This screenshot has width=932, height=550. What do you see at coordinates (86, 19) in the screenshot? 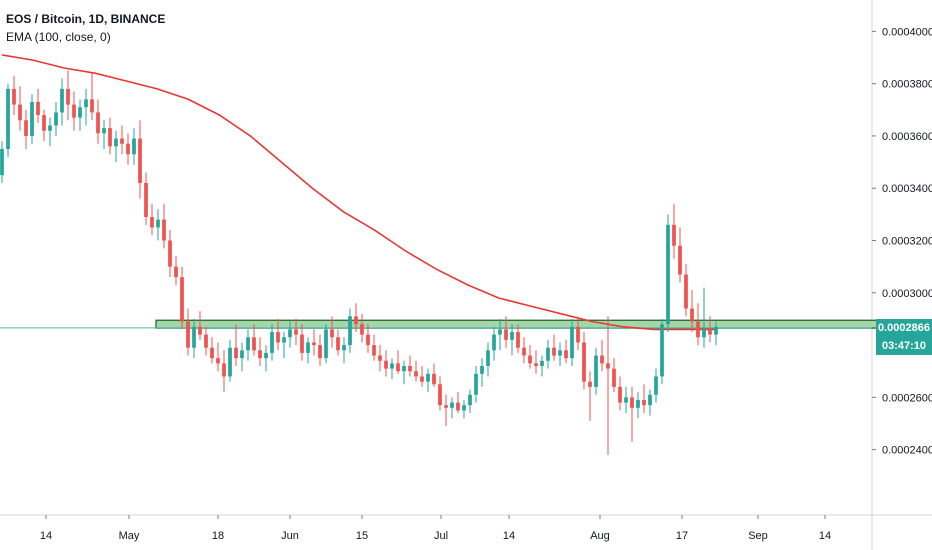
I see `symbol-title: EOS / Bitcoin, 1D, BINANCE` at bounding box center [86, 19].